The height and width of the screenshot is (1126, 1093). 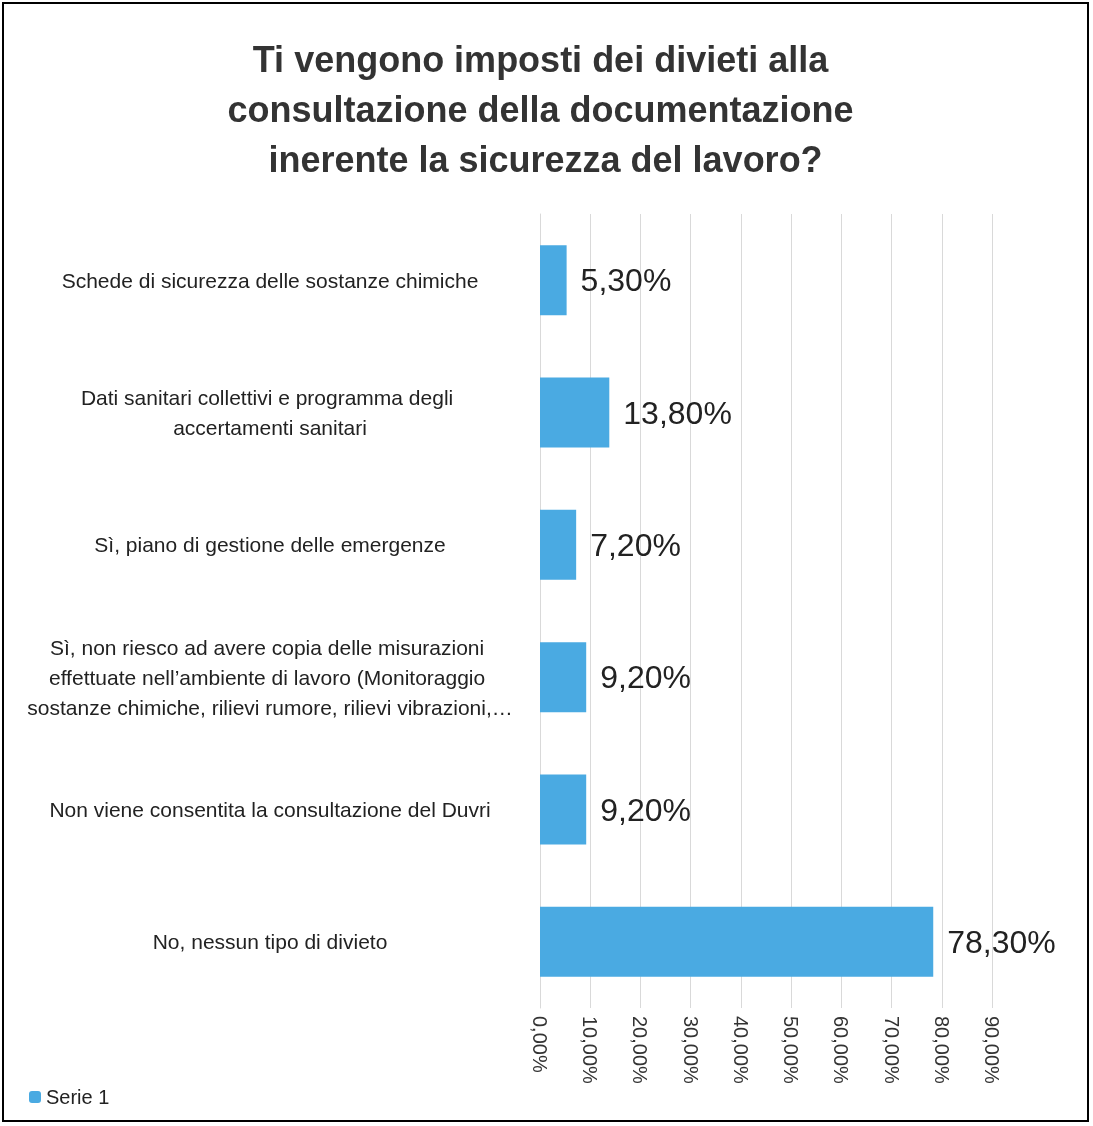 I want to click on x-tick-label: 10,00%, so click(x=590, y=1050).